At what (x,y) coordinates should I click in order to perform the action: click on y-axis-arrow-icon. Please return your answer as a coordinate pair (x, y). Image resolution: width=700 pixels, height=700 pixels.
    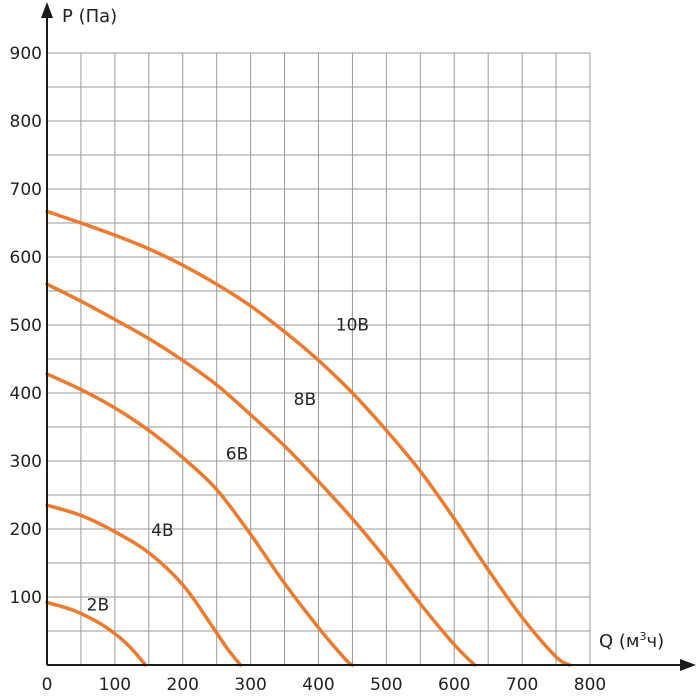
    Looking at the image, I should click on (47, 10).